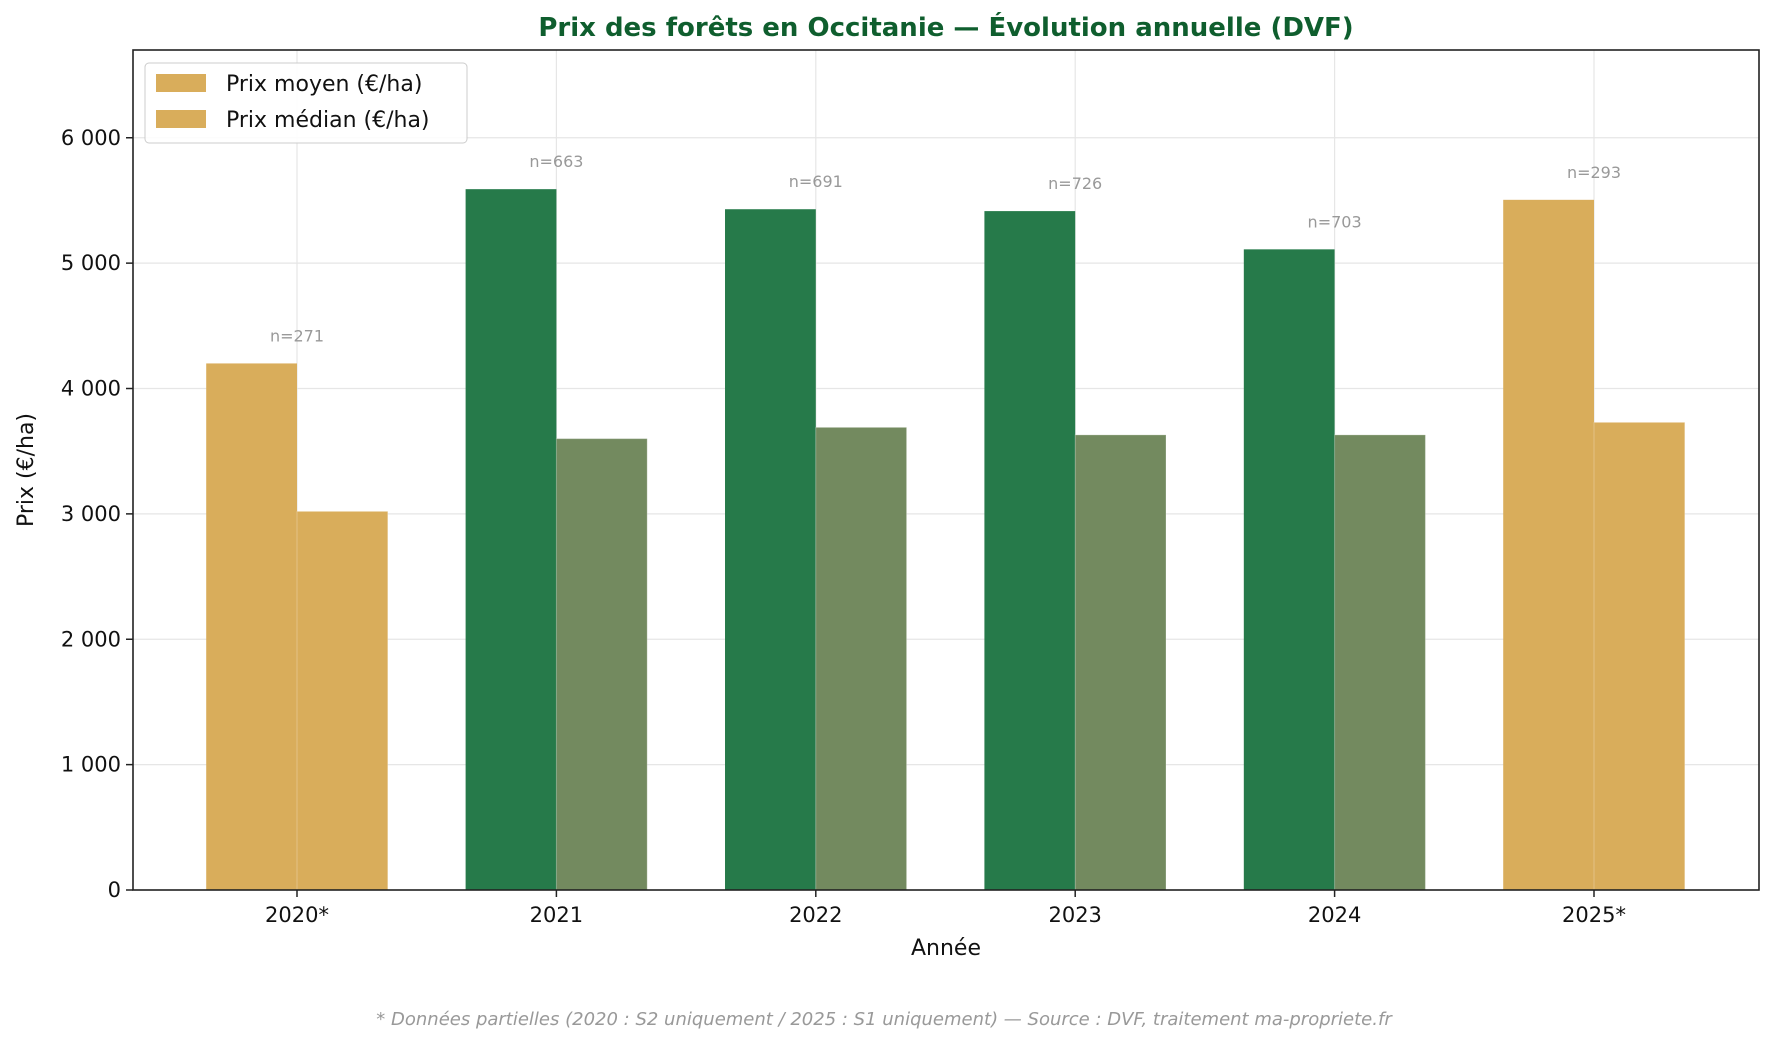  I want to click on legend-box, so click(306, 103).